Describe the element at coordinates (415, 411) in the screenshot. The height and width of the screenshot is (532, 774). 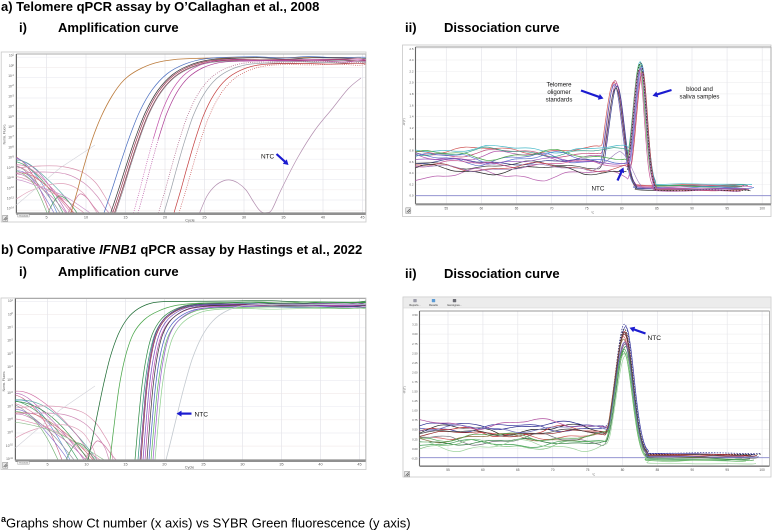
I see `svg-text: 1.00` at that location.